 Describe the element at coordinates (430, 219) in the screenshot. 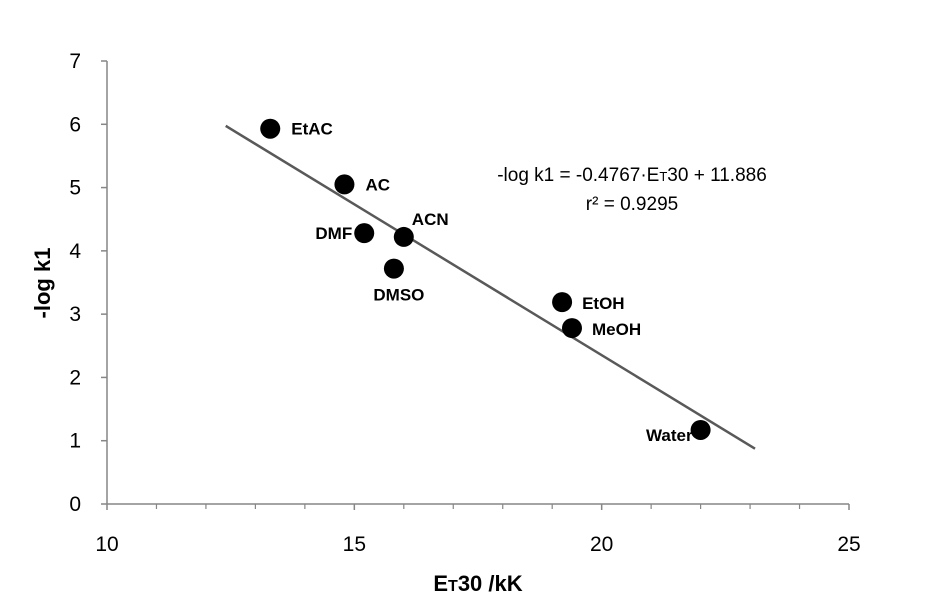

I see `point-label-acn: ACN` at that location.